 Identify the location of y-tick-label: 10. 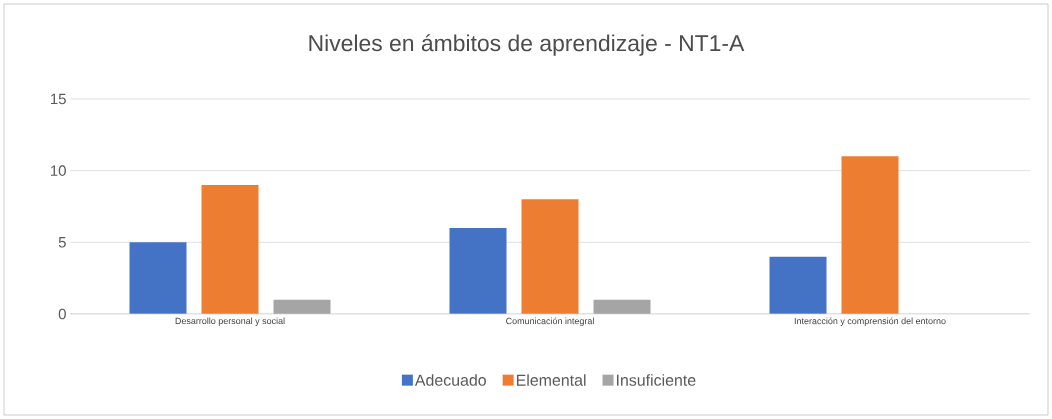
(58, 170).